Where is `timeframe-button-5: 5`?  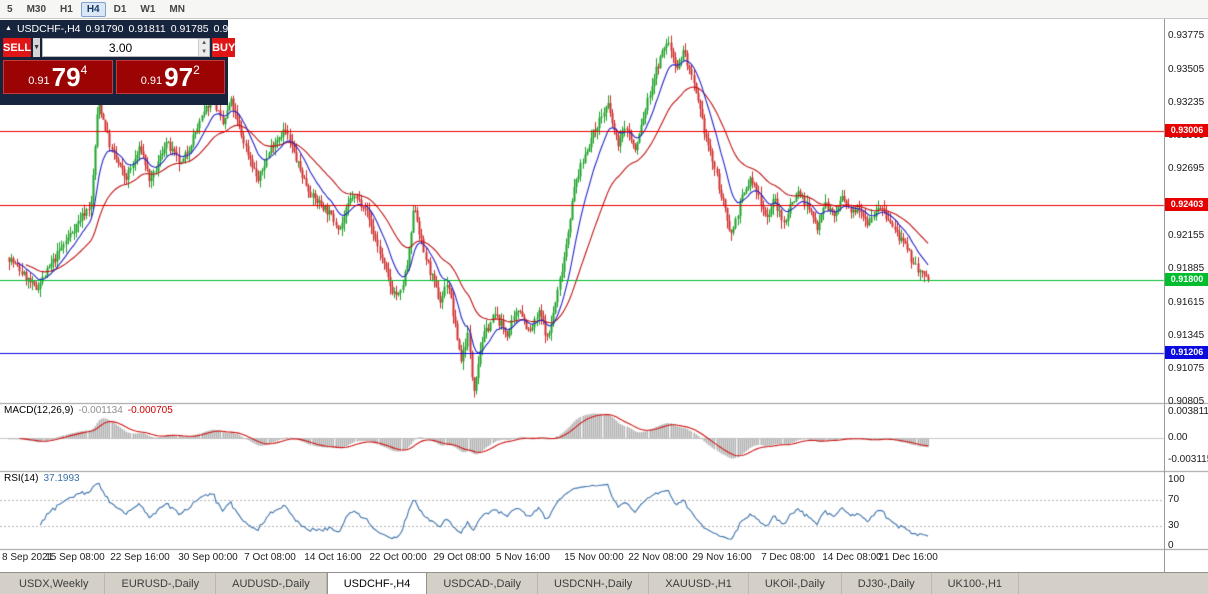
timeframe-button-5: 5 is located at coordinates (10, 9).